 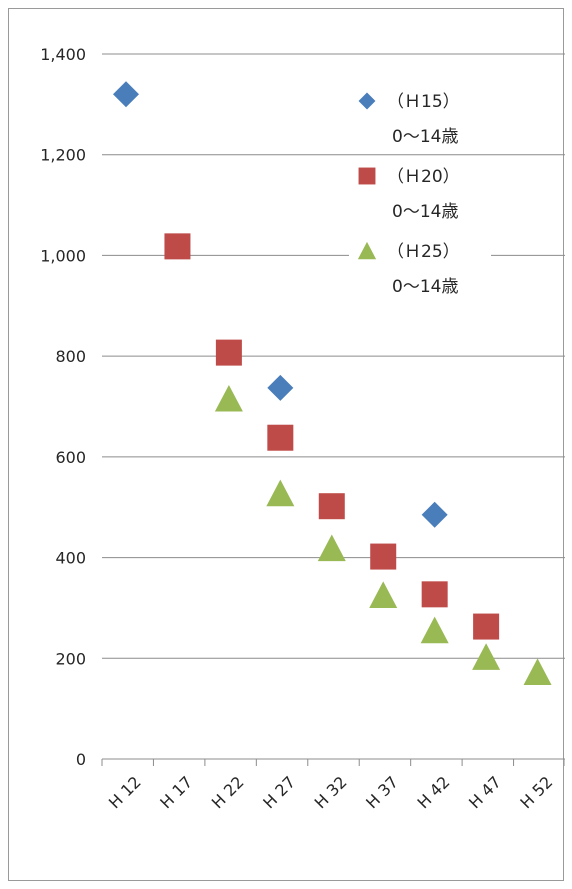 What do you see at coordinates (63, 155) in the screenshot?
I see `y-tick-label: 1,200` at bounding box center [63, 155].